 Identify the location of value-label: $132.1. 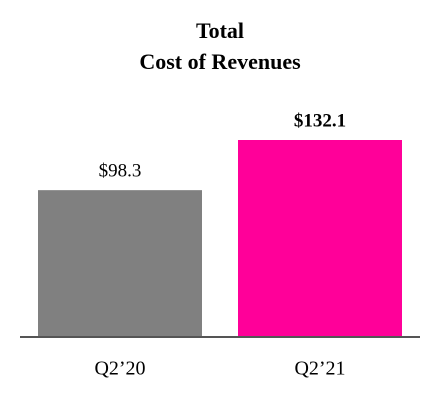
(320, 120).